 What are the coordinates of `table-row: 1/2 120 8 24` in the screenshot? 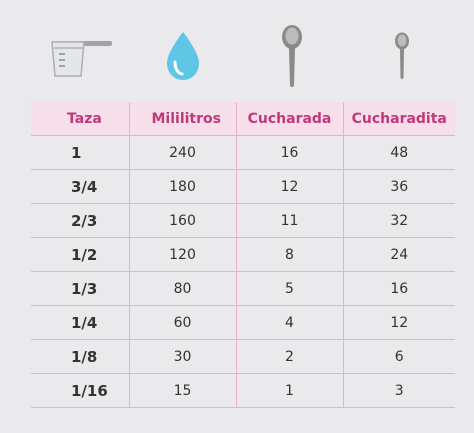 It's located at (243, 254).